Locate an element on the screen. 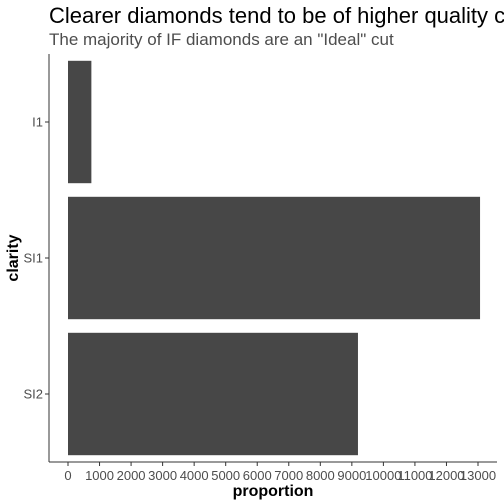 Image resolution: width=504 pixels, height=504 pixels. x-tick-label: 13000 is located at coordinates (478, 475).